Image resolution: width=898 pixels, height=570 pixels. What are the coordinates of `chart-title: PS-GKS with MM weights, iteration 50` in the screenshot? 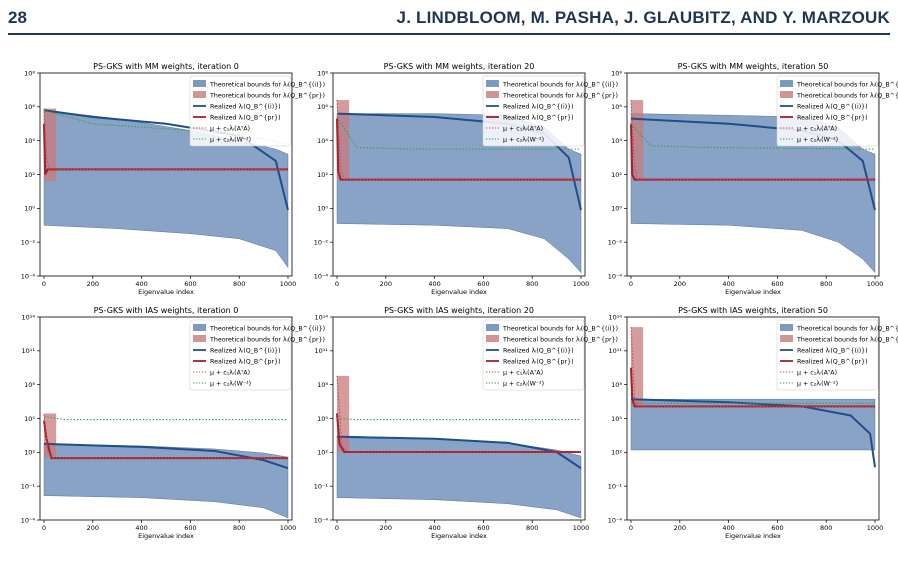 It's located at (753, 66).